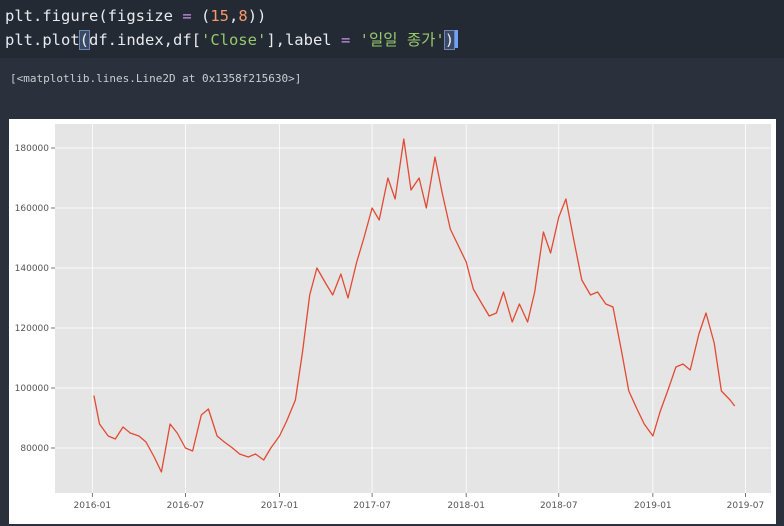 Image resolution: width=784 pixels, height=526 pixels. I want to click on x-tick-label: 2019-01, so click(653, 506).